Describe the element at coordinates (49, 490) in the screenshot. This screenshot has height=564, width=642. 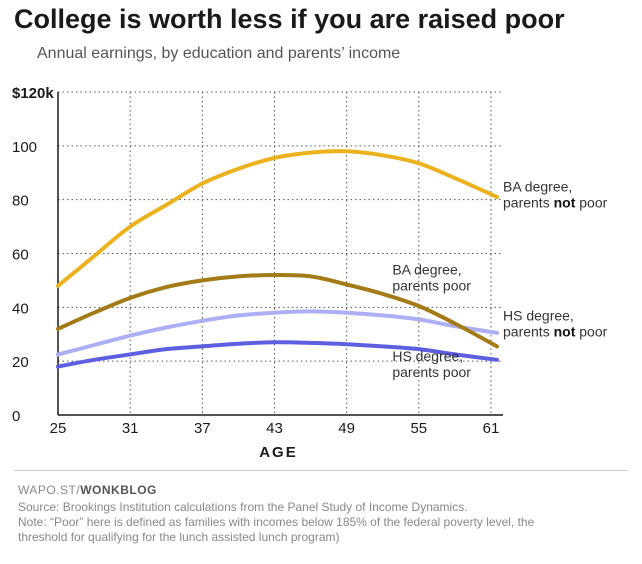
I see `credit-prefix: WAPO.ST/` at that location.